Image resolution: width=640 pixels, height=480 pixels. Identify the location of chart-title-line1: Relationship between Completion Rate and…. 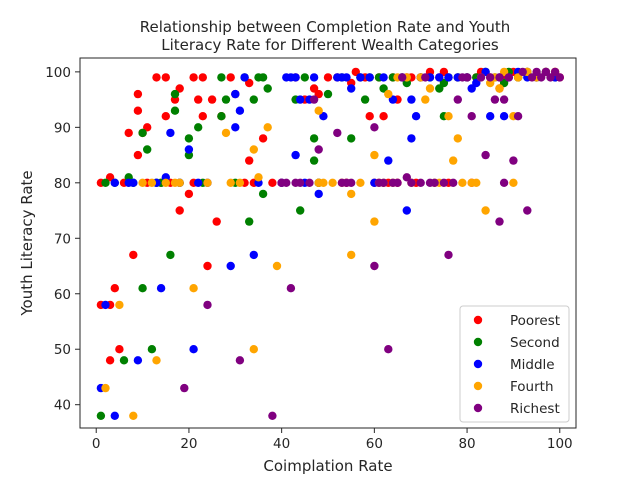
(325, 27).